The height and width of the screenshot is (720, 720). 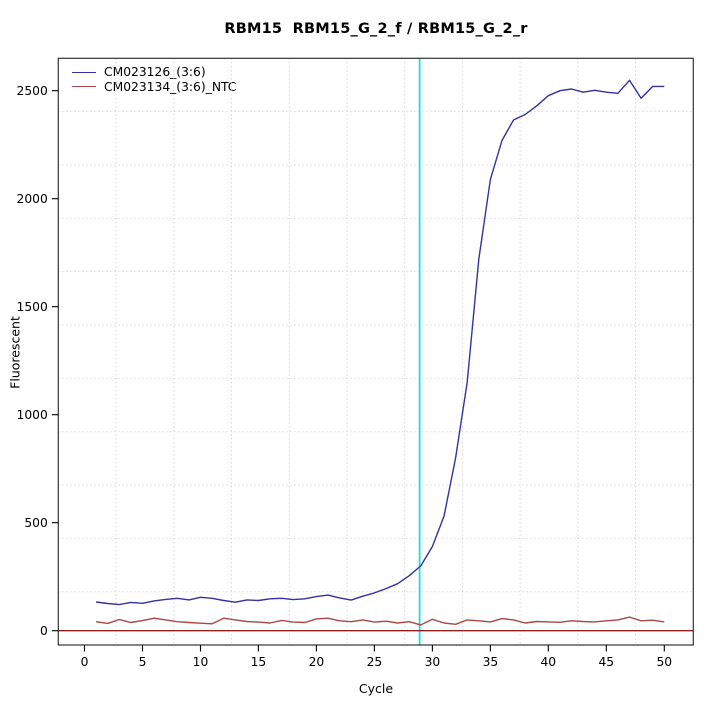 I want to click on svg-text: 20, so click(x=317, y=662).